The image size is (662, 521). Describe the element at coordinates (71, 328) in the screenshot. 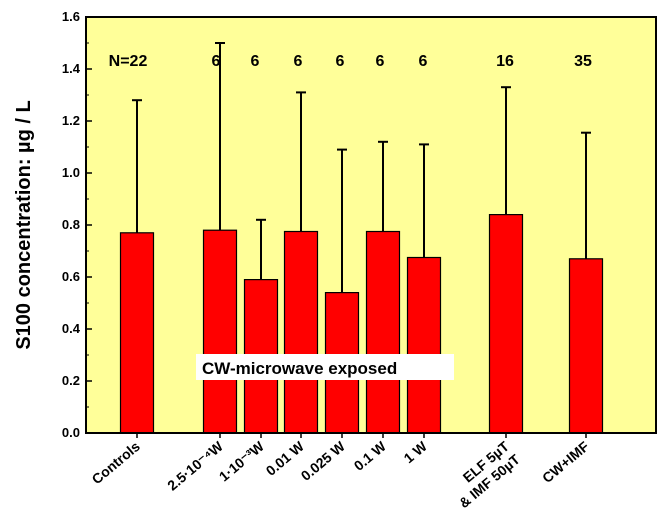

I see `y-tick-label-2: 0.4` at that location.